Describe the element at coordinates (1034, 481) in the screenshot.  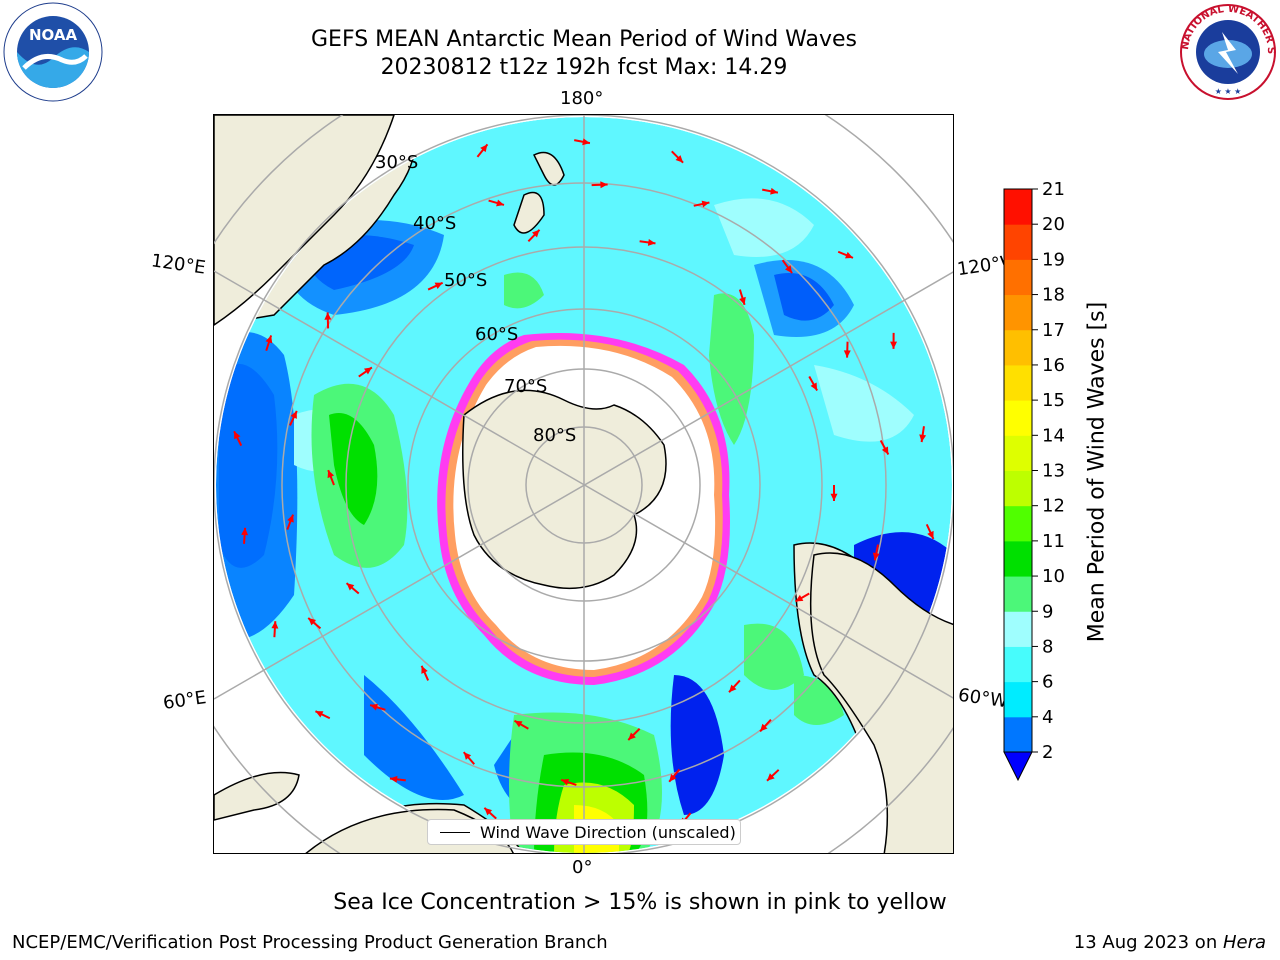
I see `colorbar: 2 4 6 8 9 10 11 12 13 14 15 16 17 18 19 20 21` at that location.